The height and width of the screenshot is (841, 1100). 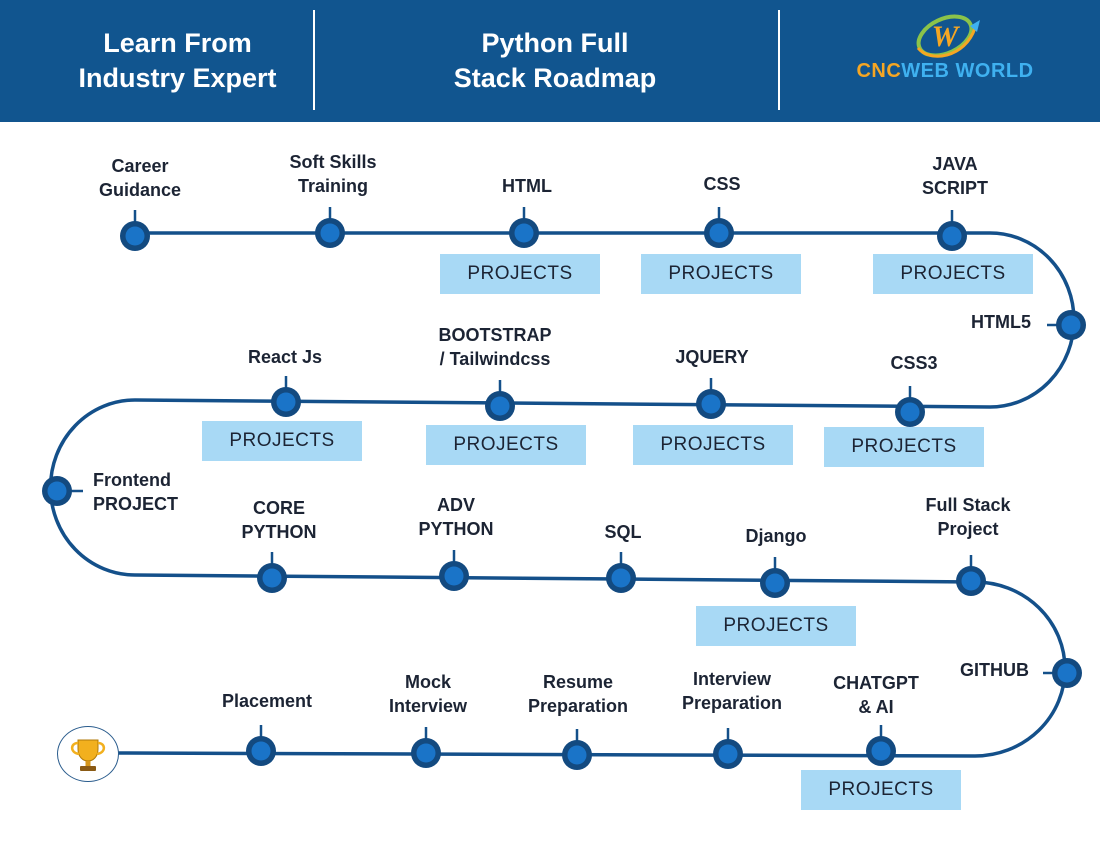 What do you see at coordinates (555, 60) in the screenshot?
I see `header-center-title: Python Full Stack Roadmap` at bounding box center [555, 60].